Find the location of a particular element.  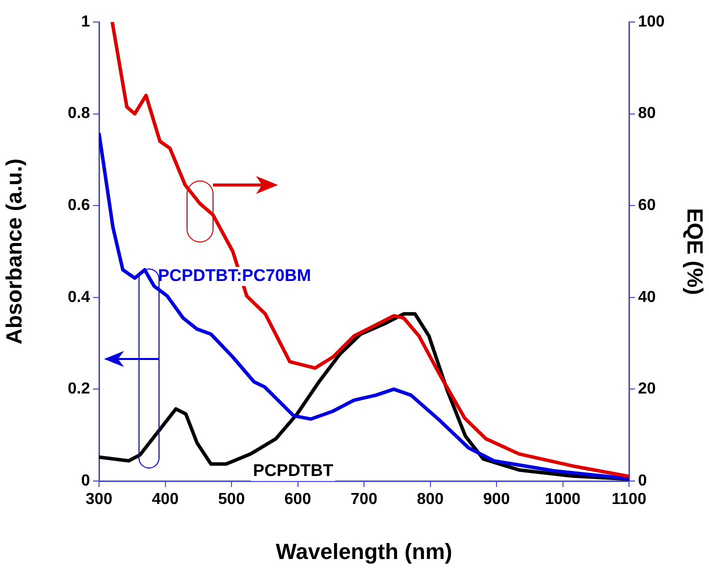

x-tick-label: 500 is located at coordinates (231, 499).